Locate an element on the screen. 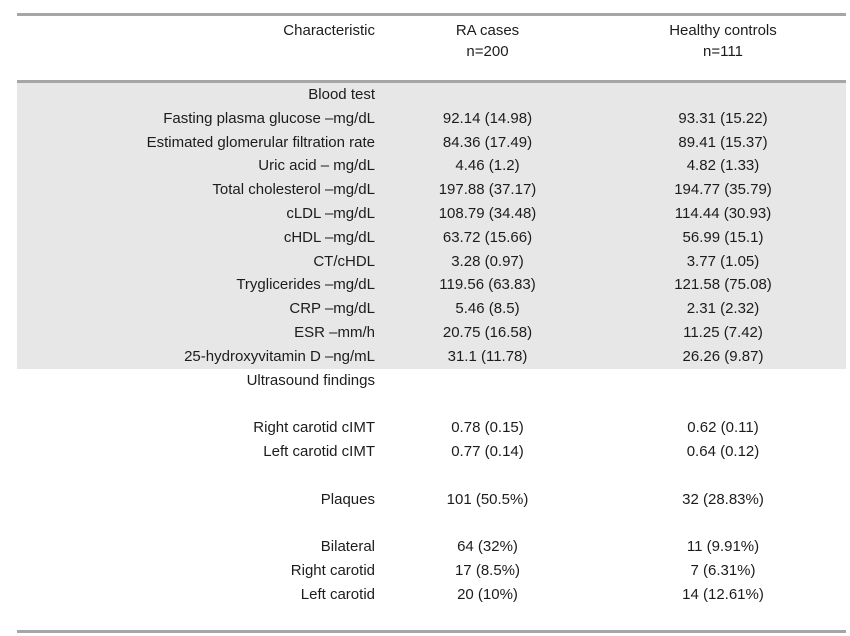 The width and height of the screenshot is (850, 636). ra-value: 0.77 (0.14) is located at coordinates (487, 451).